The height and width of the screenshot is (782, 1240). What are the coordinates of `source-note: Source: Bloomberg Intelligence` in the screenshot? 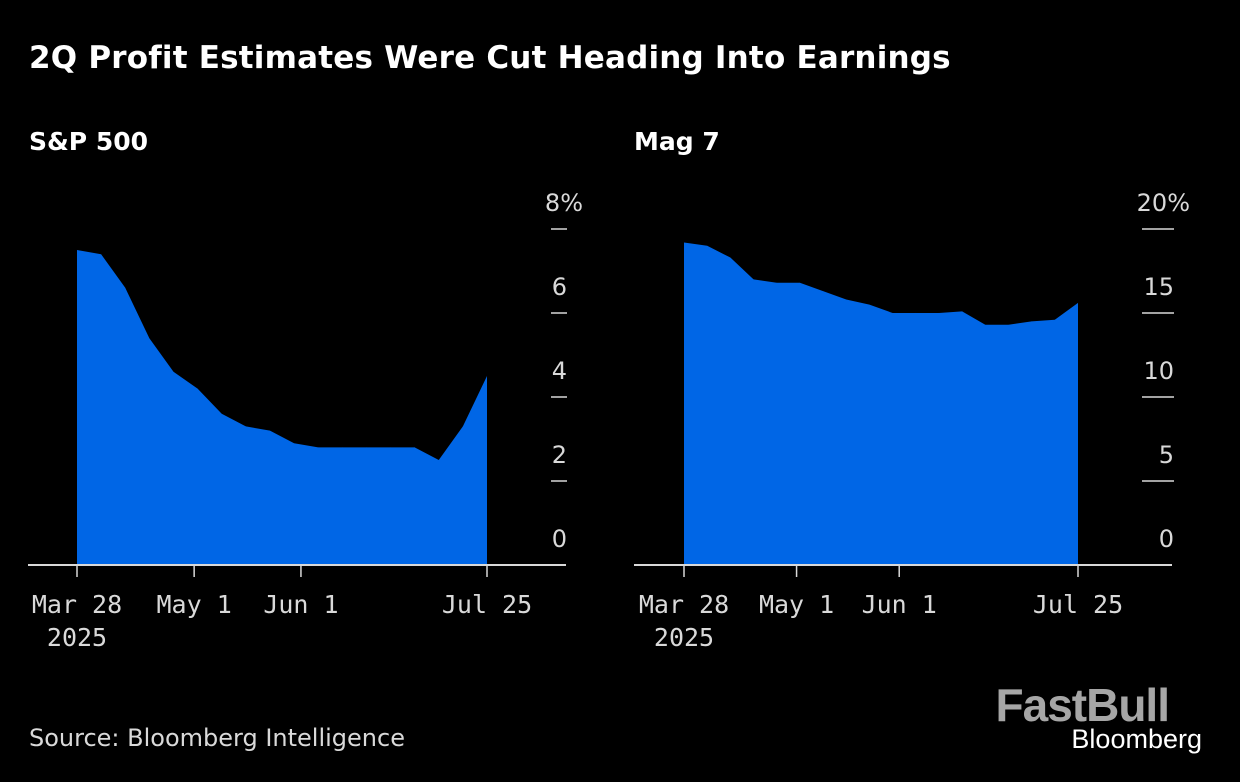 It's located at (217, 738).